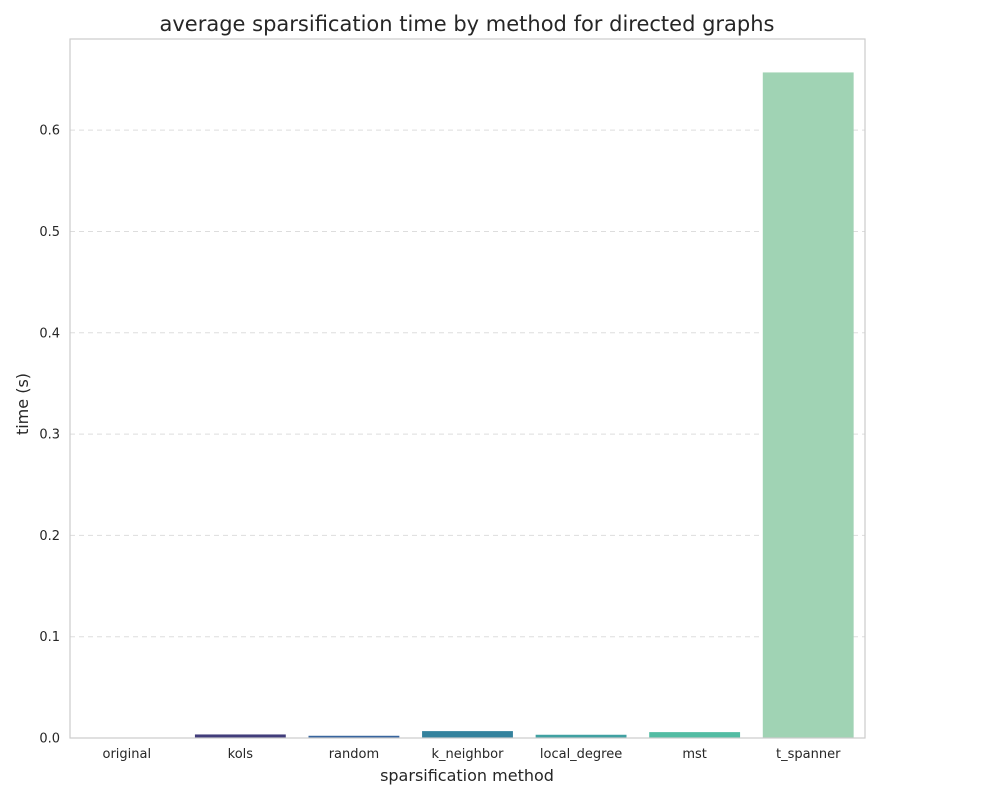  I want to click on bar-local-degree, so click(581, 736).